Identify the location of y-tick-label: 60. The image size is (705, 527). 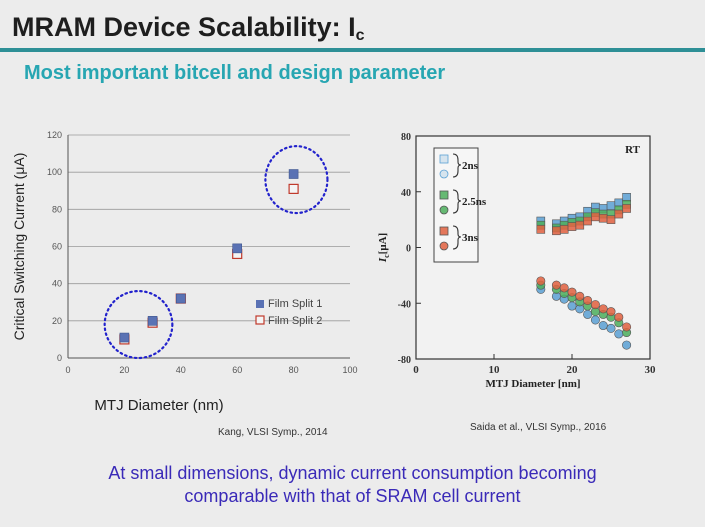
(57, 247).